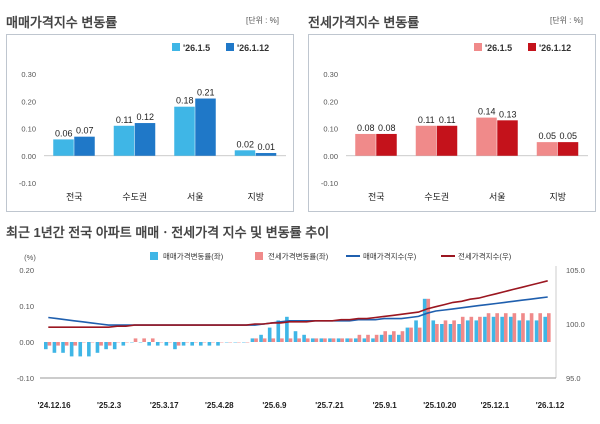 This screenshot has width=600, height=424. What do you see at coordinates (426, 120) in the screenshot?
I see `data-label: 0.11` at bounding box center [426, 120].